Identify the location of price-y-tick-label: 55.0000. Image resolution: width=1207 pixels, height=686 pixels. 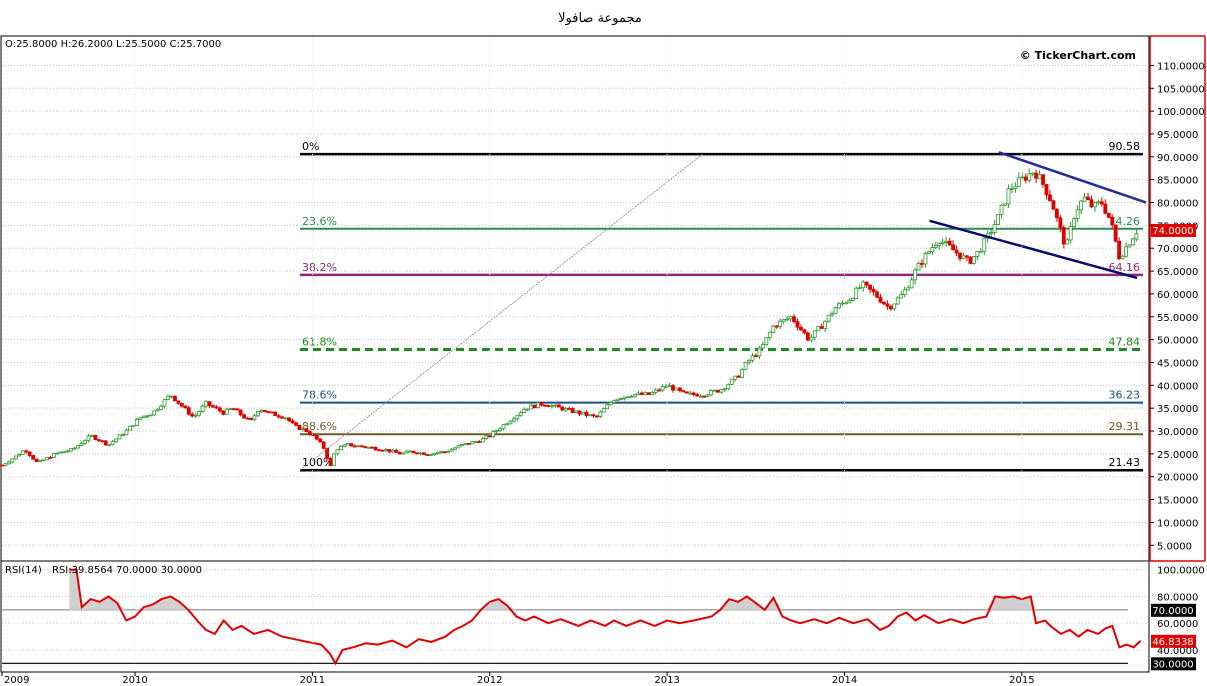
(1177, 318).